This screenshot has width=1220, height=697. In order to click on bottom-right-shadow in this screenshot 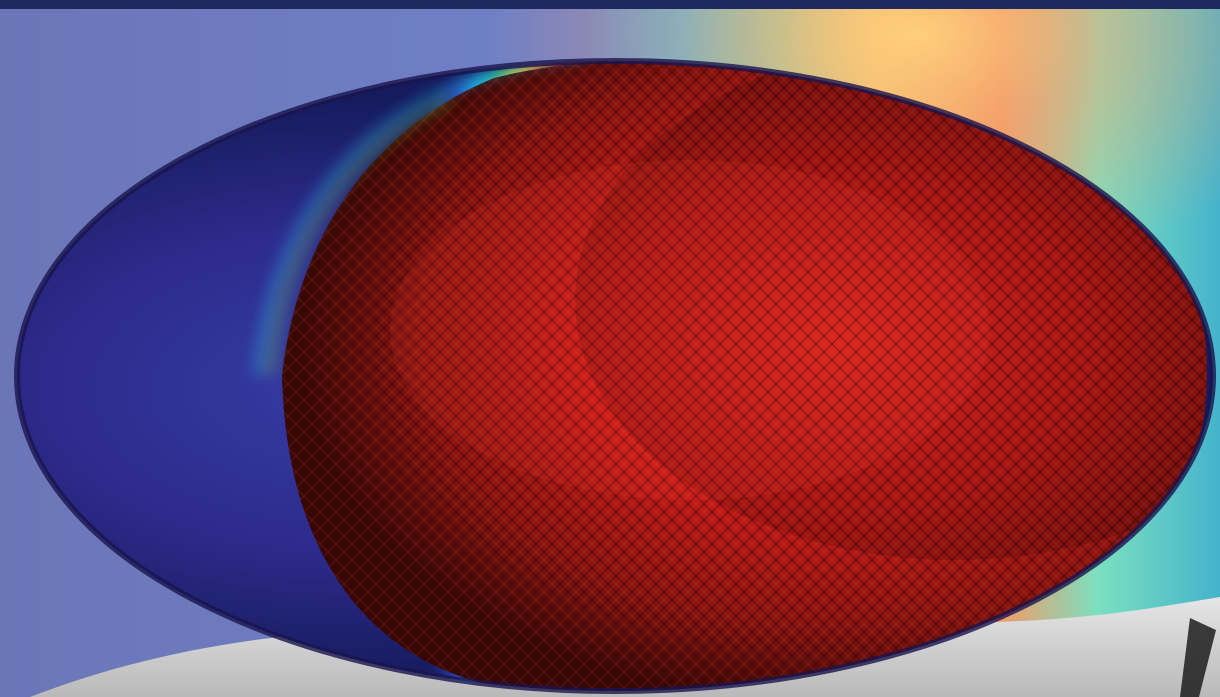, I will do `click(1198, 657)`.